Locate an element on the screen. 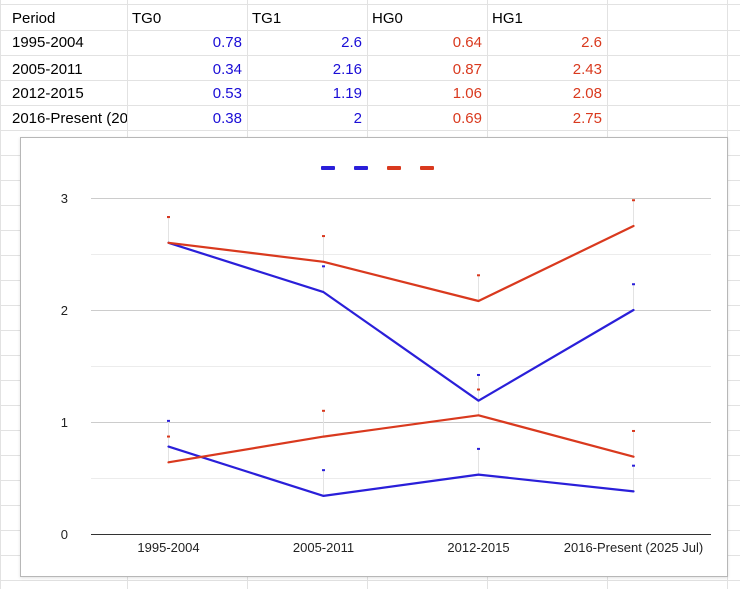 The height and width of the screenshot is (589, 740). value-cell: 1.19 is located at coordinates (347, 93).